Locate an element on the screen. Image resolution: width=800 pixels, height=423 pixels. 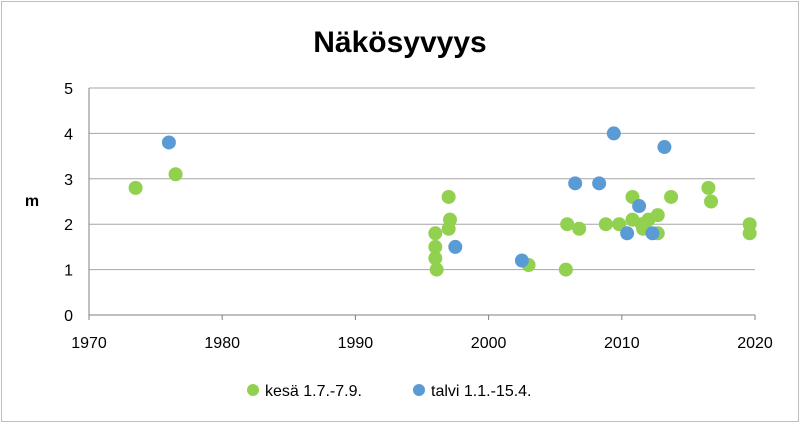
y-tick-label: 5 is located at coordinates (68, 89).